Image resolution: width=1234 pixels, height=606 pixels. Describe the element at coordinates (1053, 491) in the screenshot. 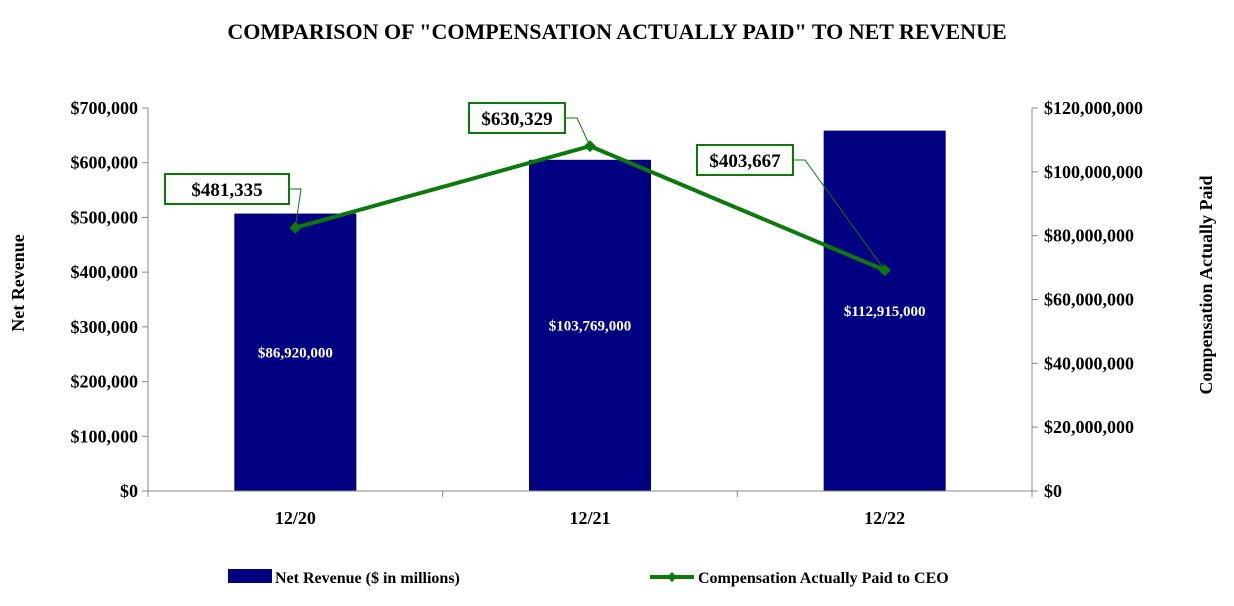

I see `right-tick-label: $0` at that location.